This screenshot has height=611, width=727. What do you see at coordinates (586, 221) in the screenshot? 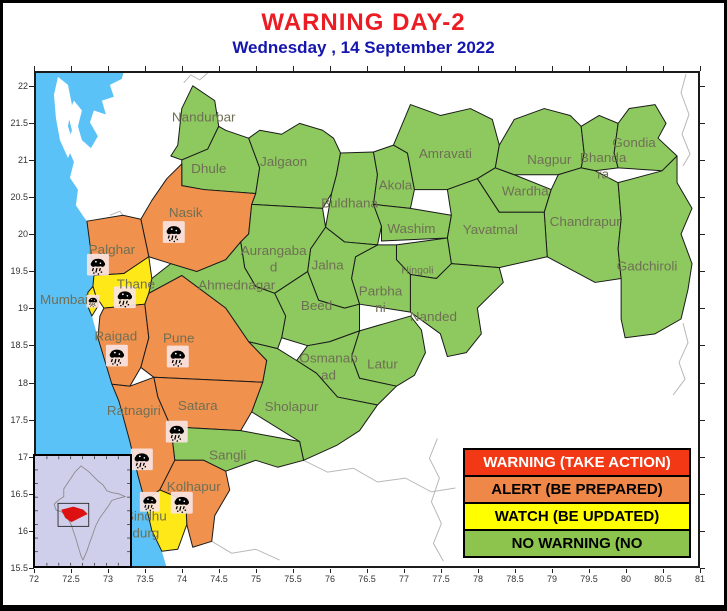
I see `district-label-chandrapur: Chandrapur` at bounding box center [586, 221].